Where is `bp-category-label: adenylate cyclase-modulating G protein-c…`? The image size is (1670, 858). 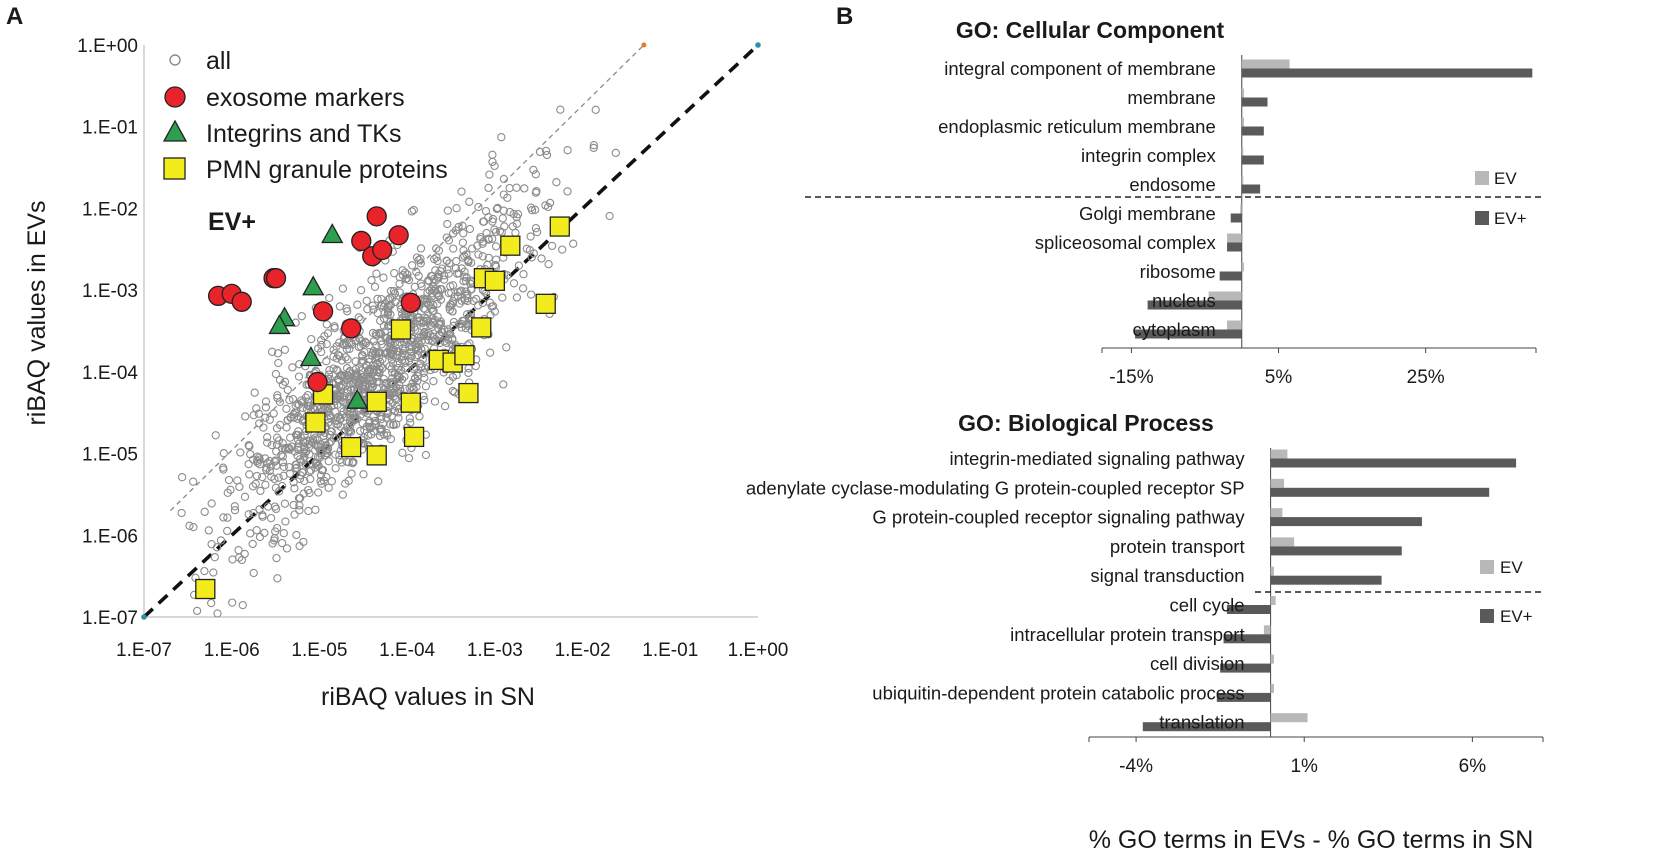
bp-category-label: adenylate cyclase-modulating G protein-c… is located at coordinates (995, 487).